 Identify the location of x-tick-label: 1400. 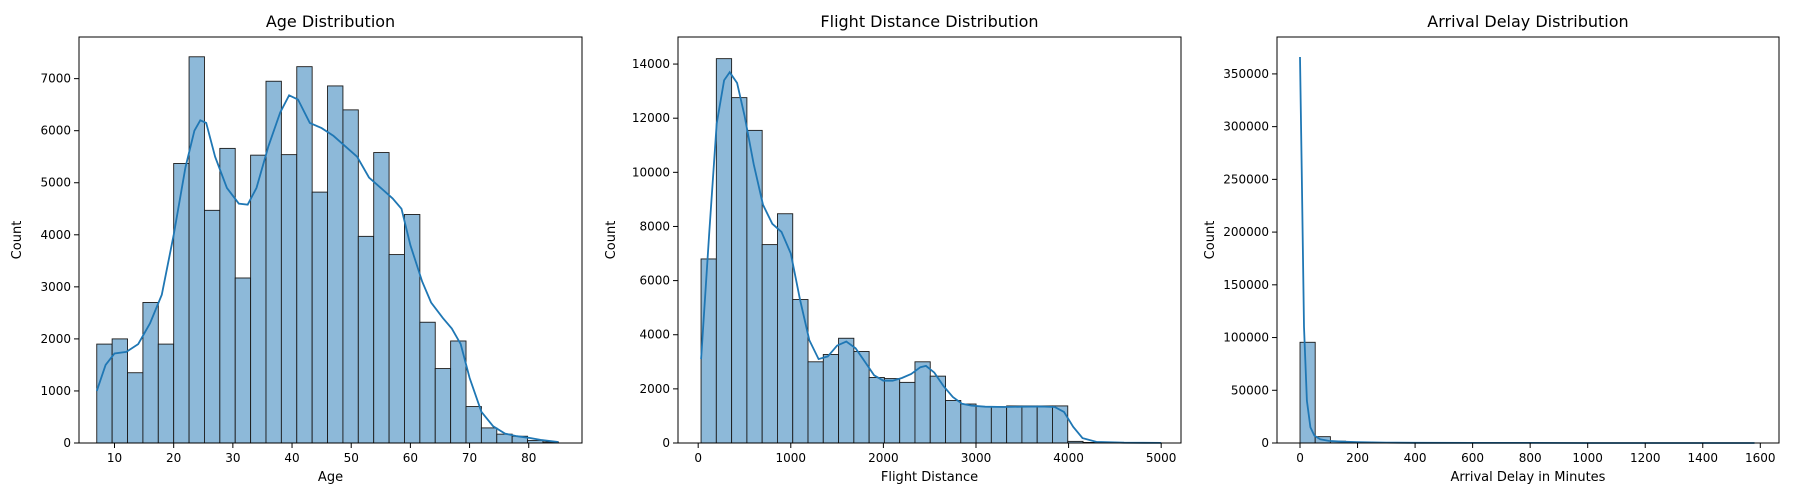
(1702, 458).